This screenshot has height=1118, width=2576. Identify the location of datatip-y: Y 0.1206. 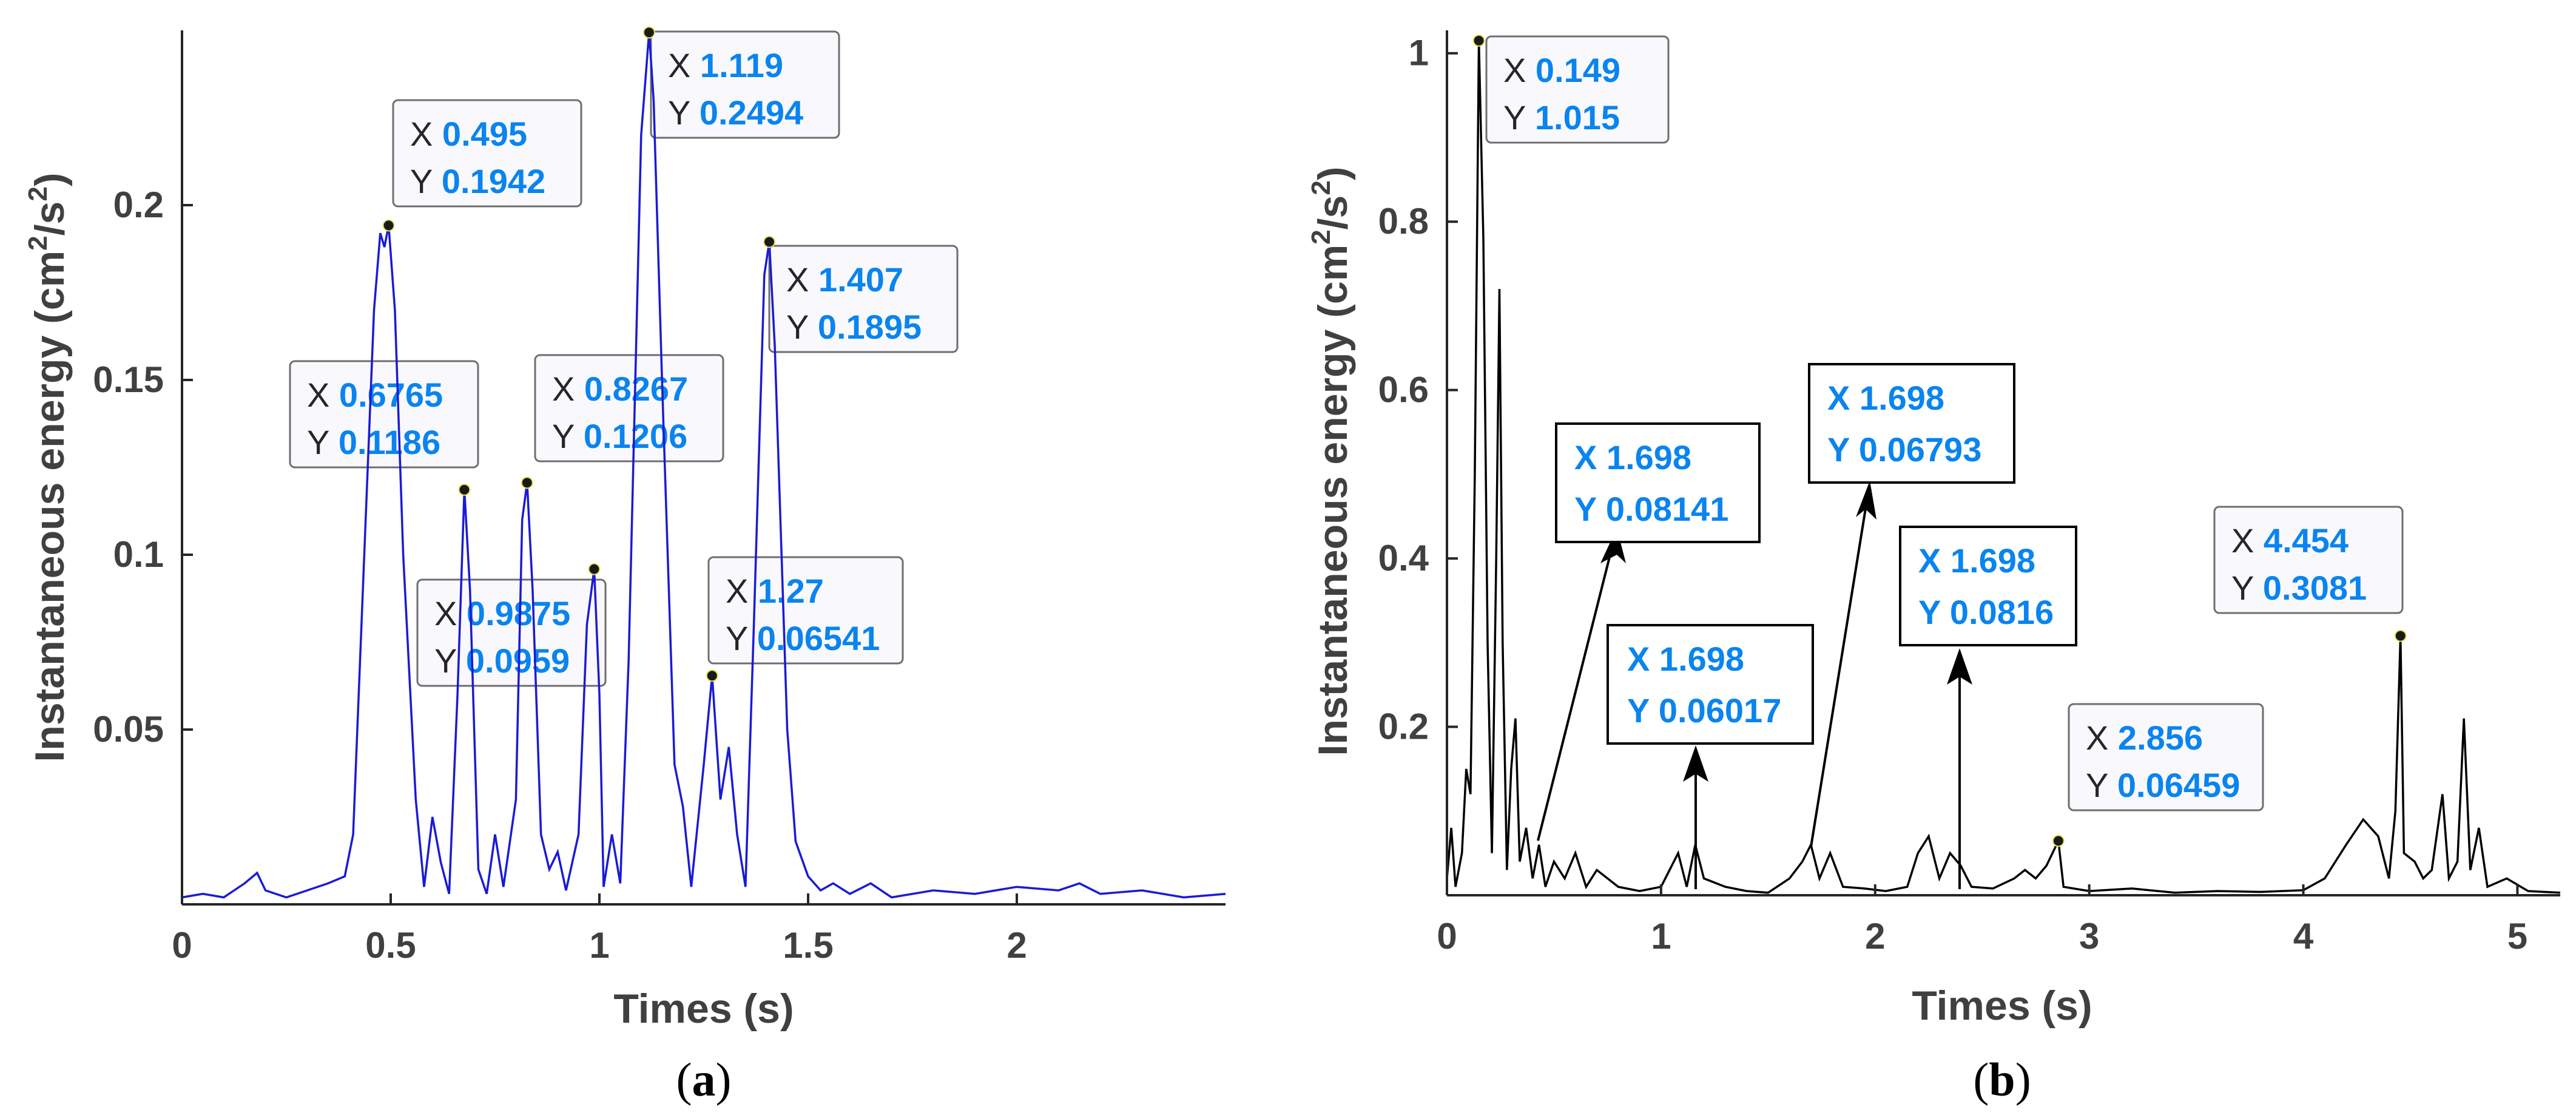
(619, 436).